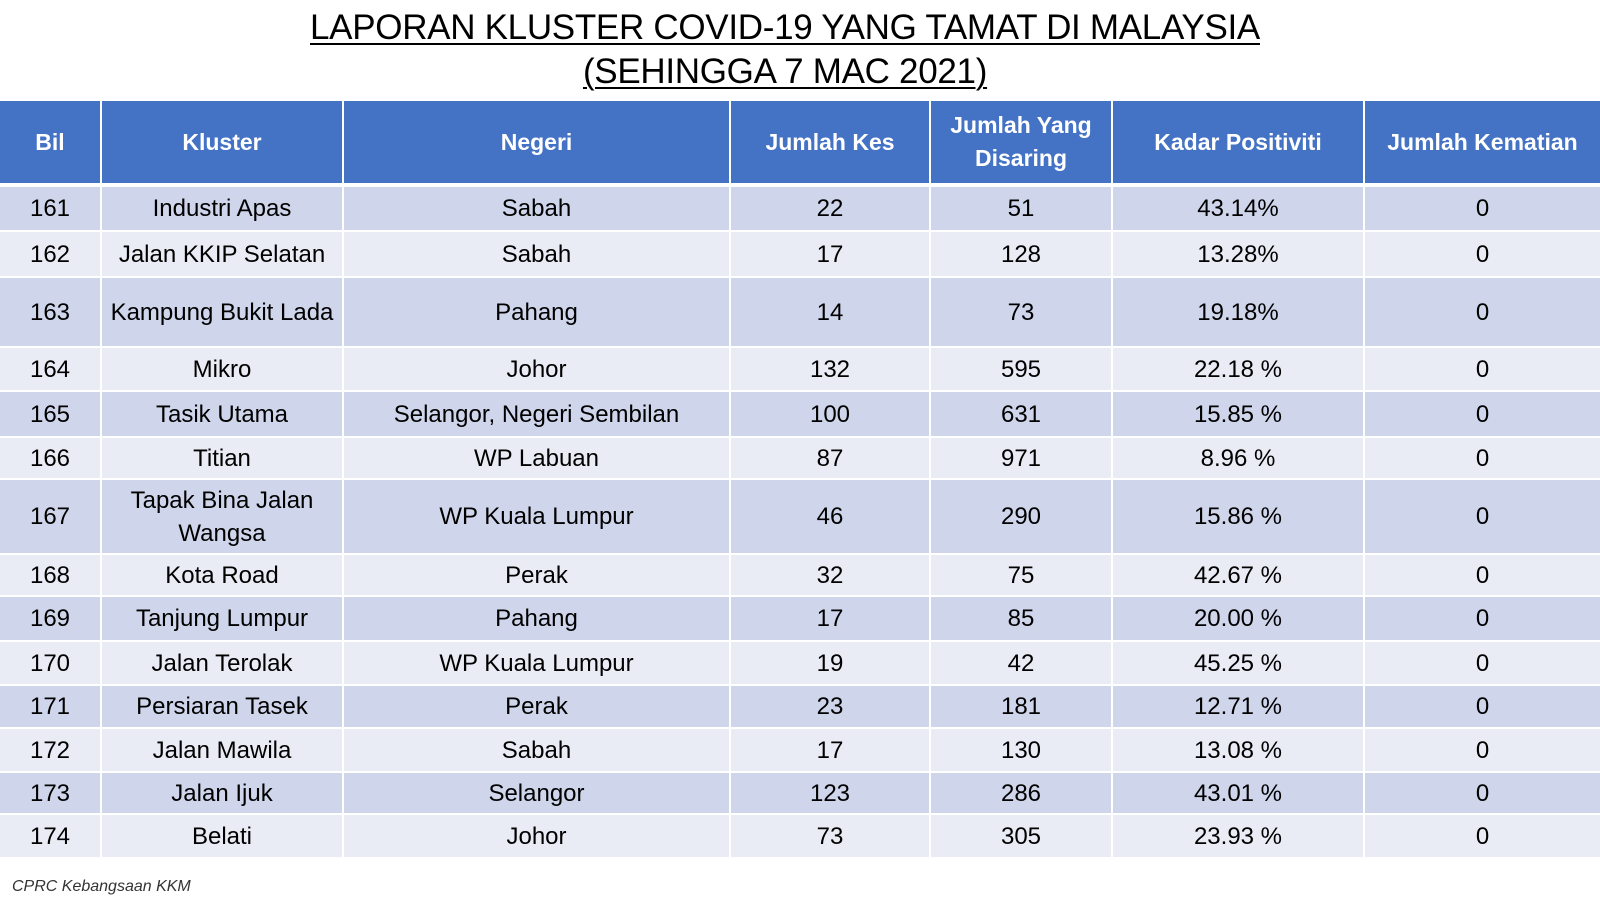 This screenshot has width=1600, height=900. What do you see at coordinates (1021, 575) in the screenshot?
I see `cell-jumlah-disaring: 75` at bounding box center [1021, 575].